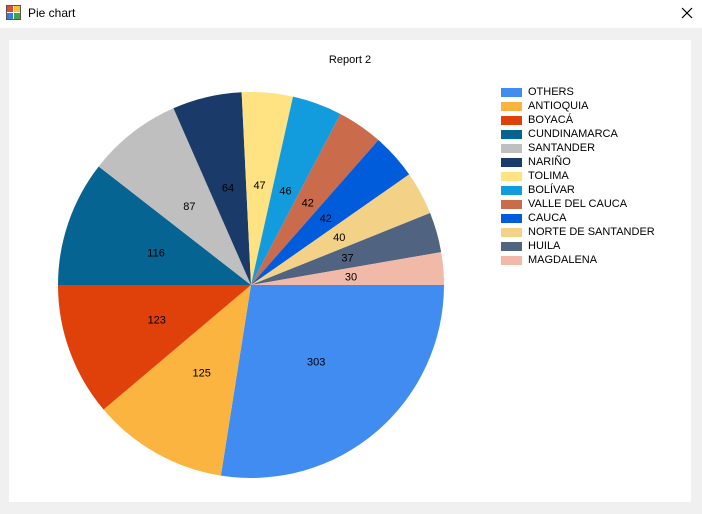 This screenshot has height=514, width=702. I want to click on close-icon, so click(687, 13).